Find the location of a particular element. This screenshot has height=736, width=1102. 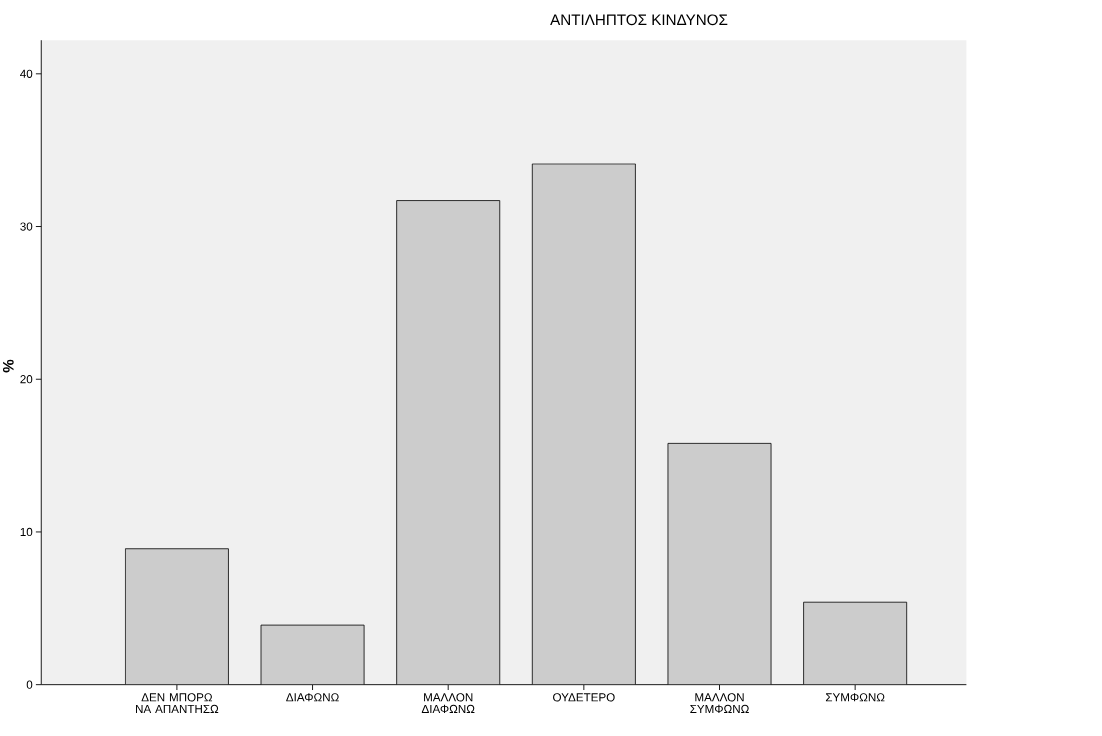

x-tick-label: ΔΙΑΦΩΝΩ is located at coordinates (312, 697).